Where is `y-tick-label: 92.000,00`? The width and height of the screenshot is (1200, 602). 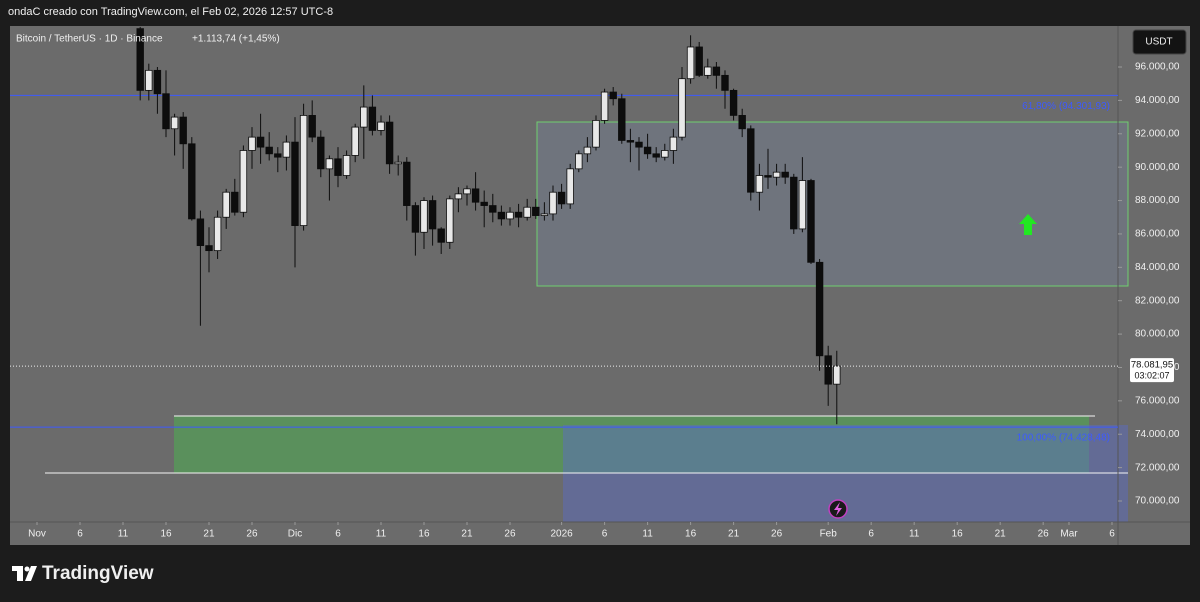
y-tick-label: 92.000,00 is located at coordinates (1157, 133).